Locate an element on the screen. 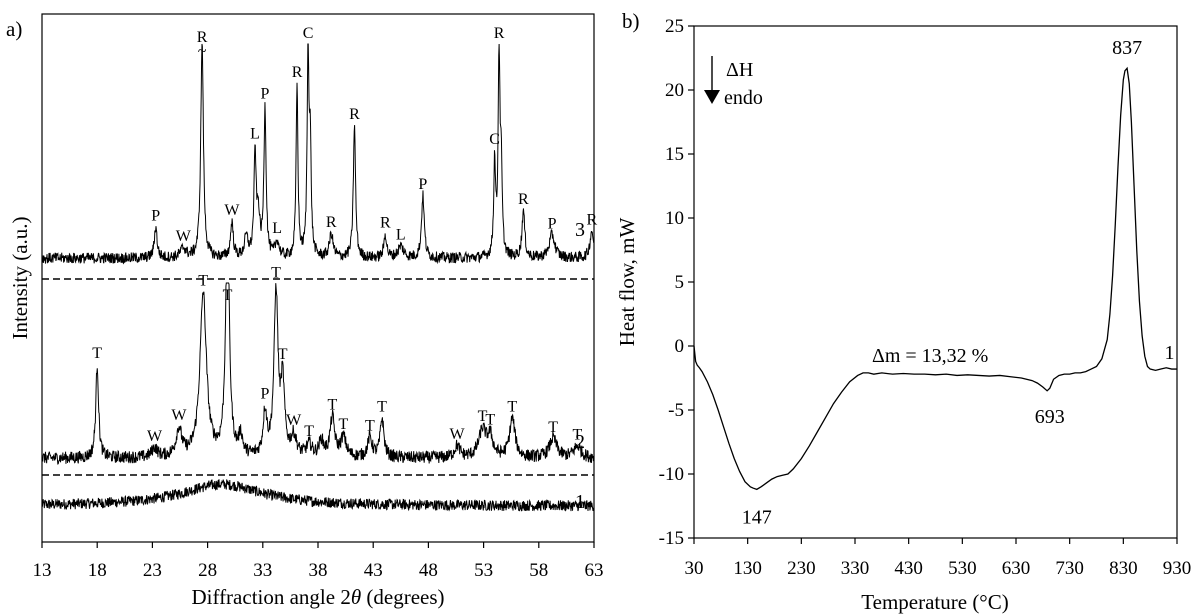 The width and height of the screenshot is (1200, 616). xrd-x-tick-label: 48 is located at coordinates (428, 570).